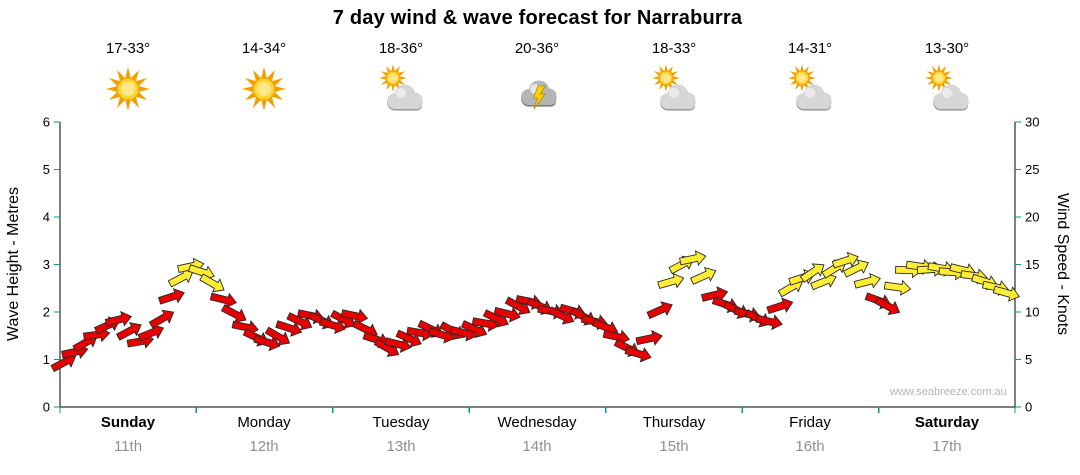 The image size is (1080, 475). Describe the element at coordinates (46, 312) in the screenshot. I see `left-axis-tick-label: 2` at that location.